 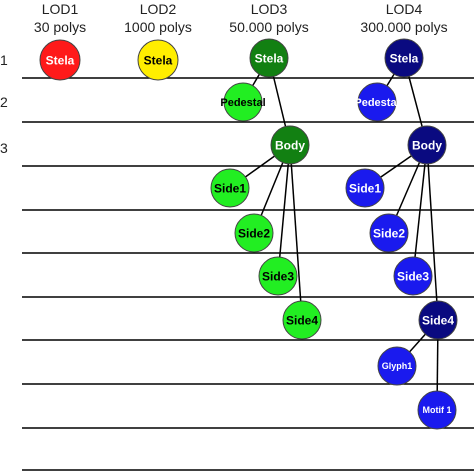 I want to click on node-circle-lod3-side4, so click(x=302, y=320).